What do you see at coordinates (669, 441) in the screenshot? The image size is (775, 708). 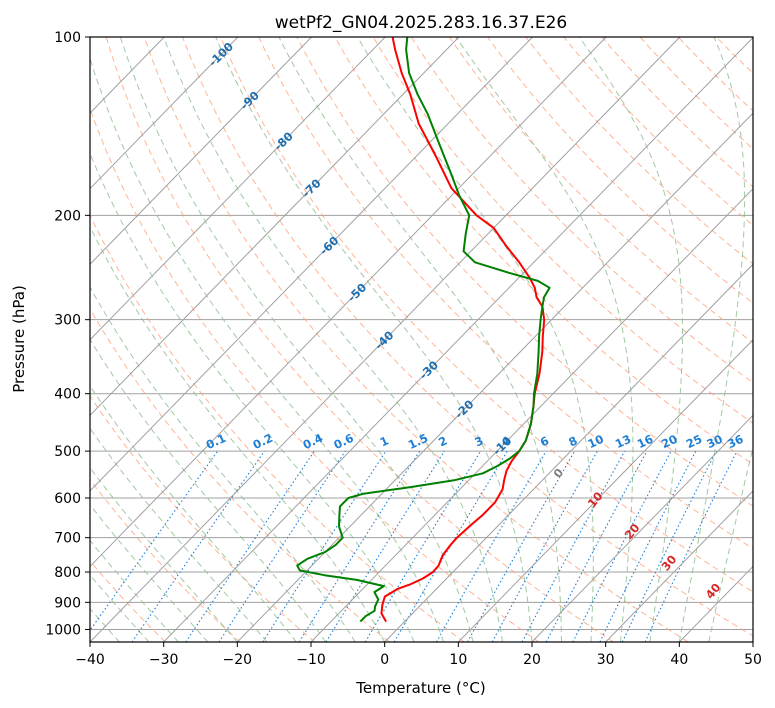 I see `mixing-ratio-label: 20` at bounding box center [669, 441].